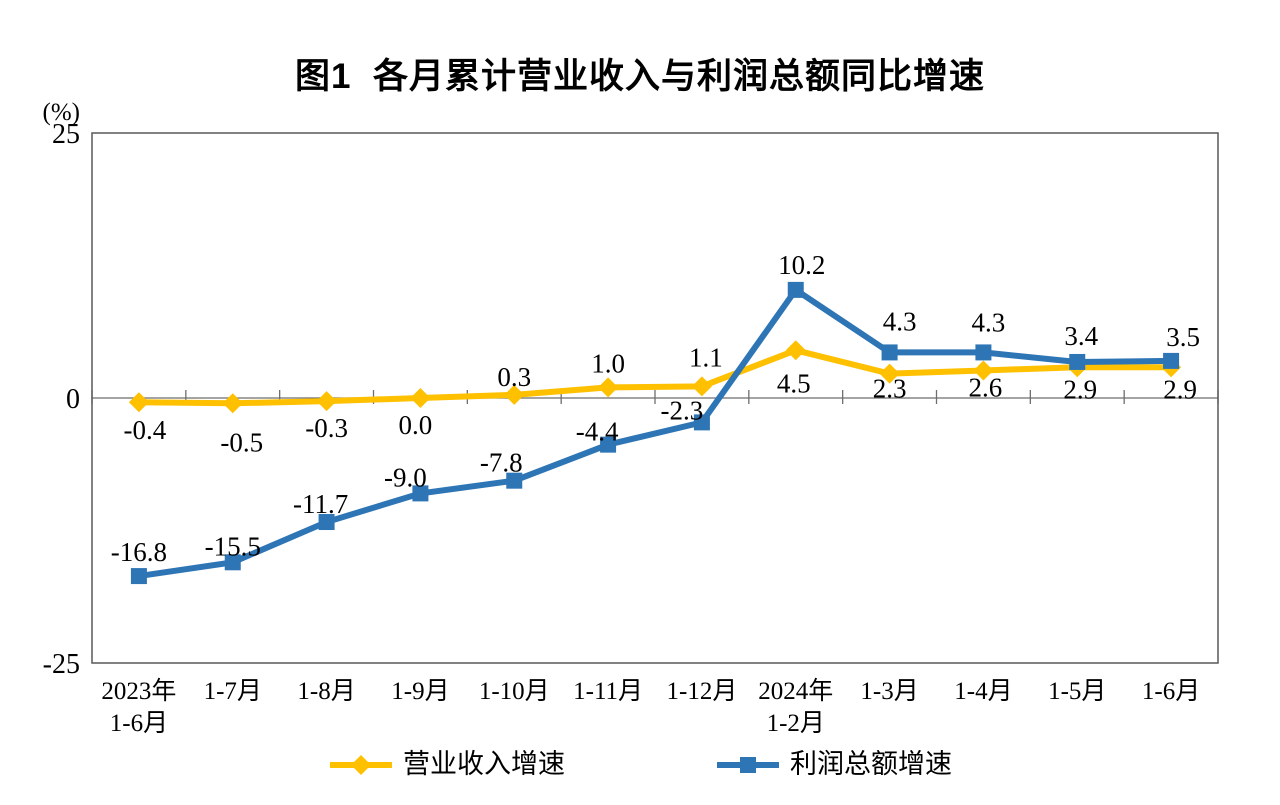 The height and width of the screenshot is (805, 1280). What do you see at coordinates (608, 691) in the screenshot?
I see `x-axis-label: 1-11月` at bounding box center [608, 691].